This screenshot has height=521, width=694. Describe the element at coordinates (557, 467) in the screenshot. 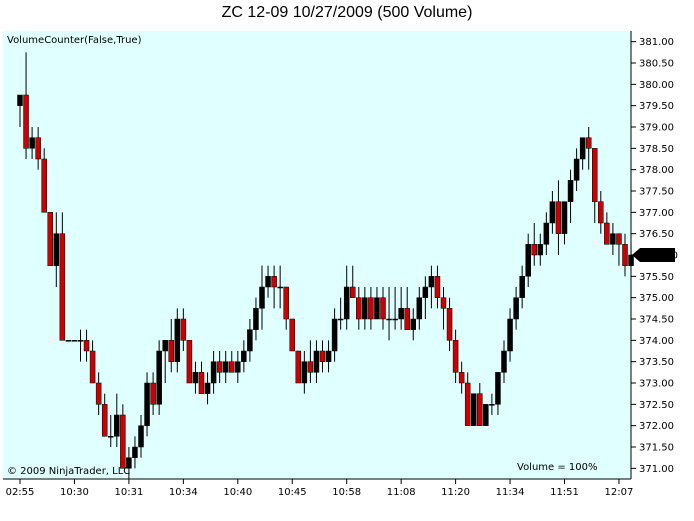

I see `volume-label: Volume = 100%` at that location.